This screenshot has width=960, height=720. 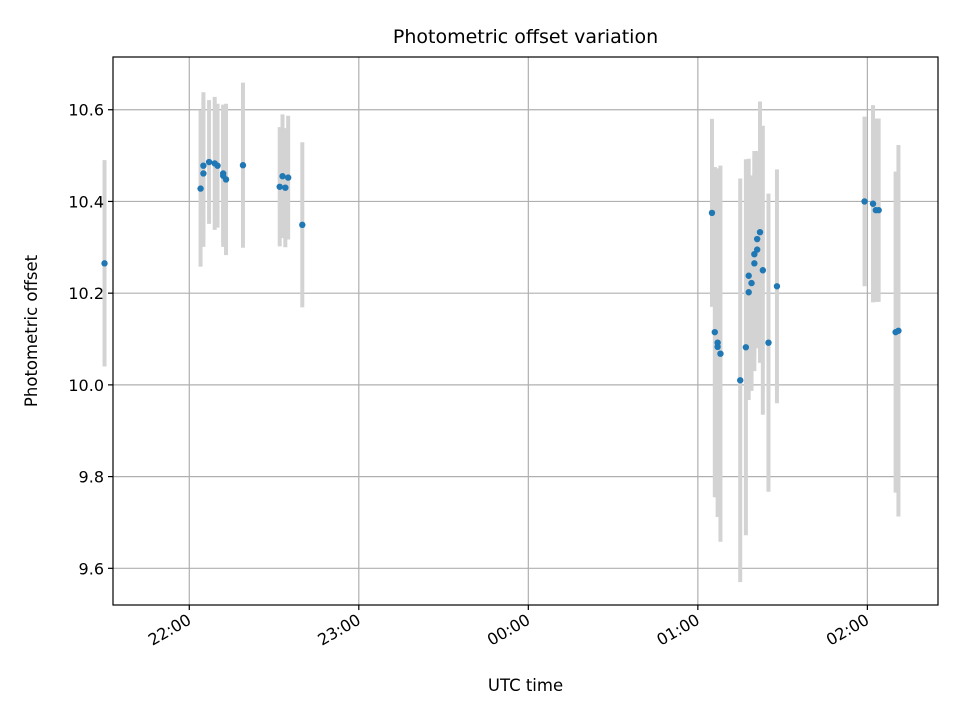 What do you see at coordinates (86, 201) in the screenshot?
I see `y-tick-label: 10.4` at bounding box center [86, 201].